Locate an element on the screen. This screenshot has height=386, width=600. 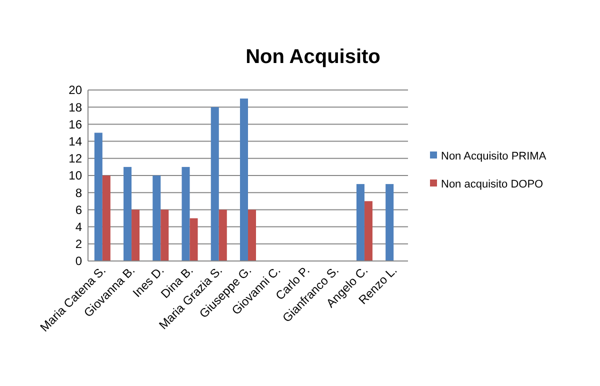
y-tick-label: 8 is located at coordinates (78, 193).